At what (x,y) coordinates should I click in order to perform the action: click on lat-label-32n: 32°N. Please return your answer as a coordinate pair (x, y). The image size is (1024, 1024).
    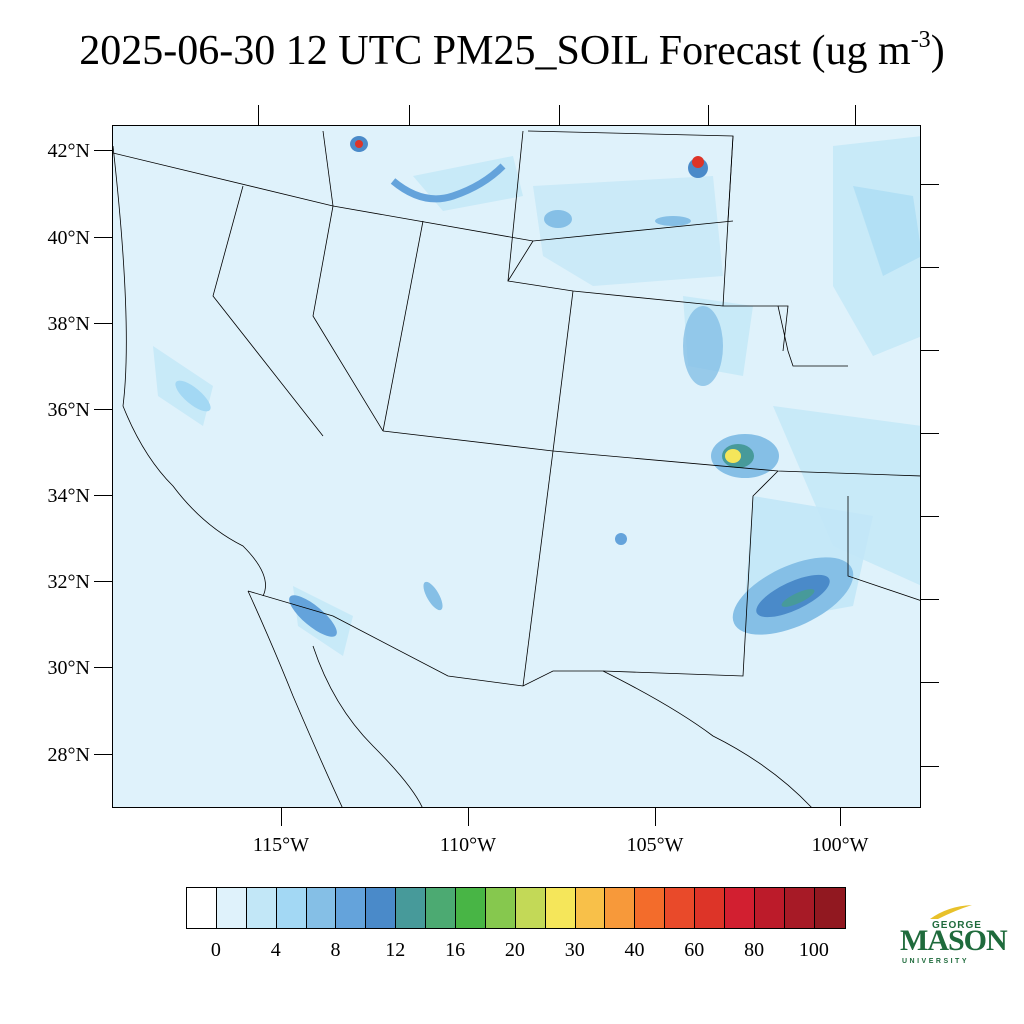
    Looking at the image, I should click on (68, 582).